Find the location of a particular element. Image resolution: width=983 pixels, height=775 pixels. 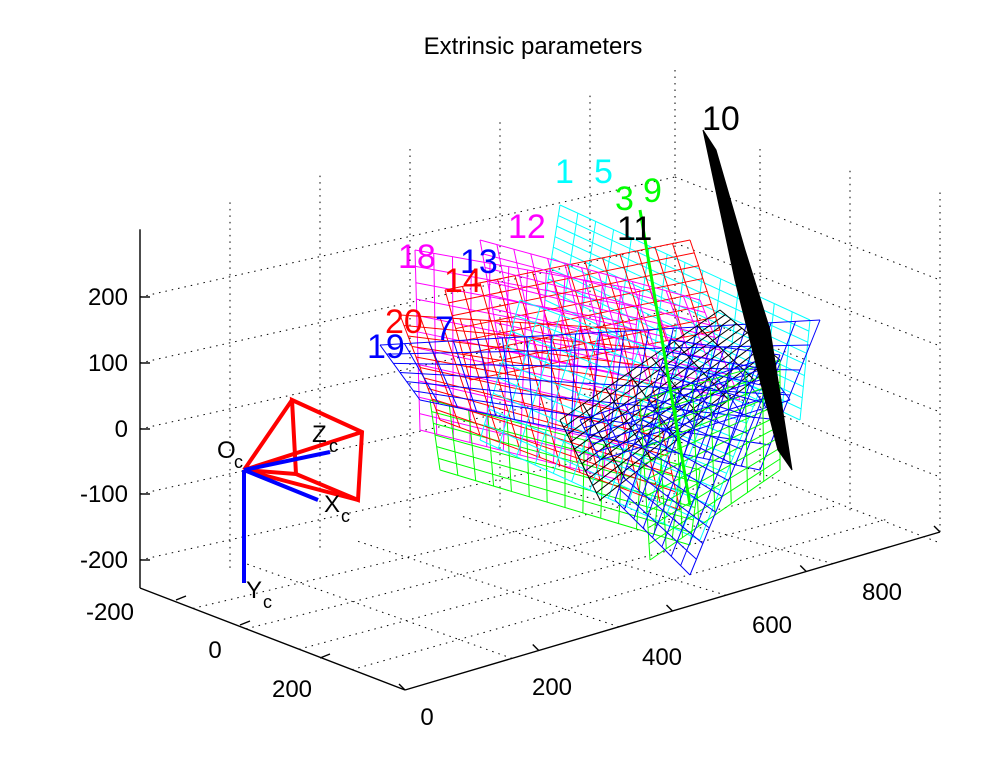

board-label-1: 1 is located at coordinates (564, 172).